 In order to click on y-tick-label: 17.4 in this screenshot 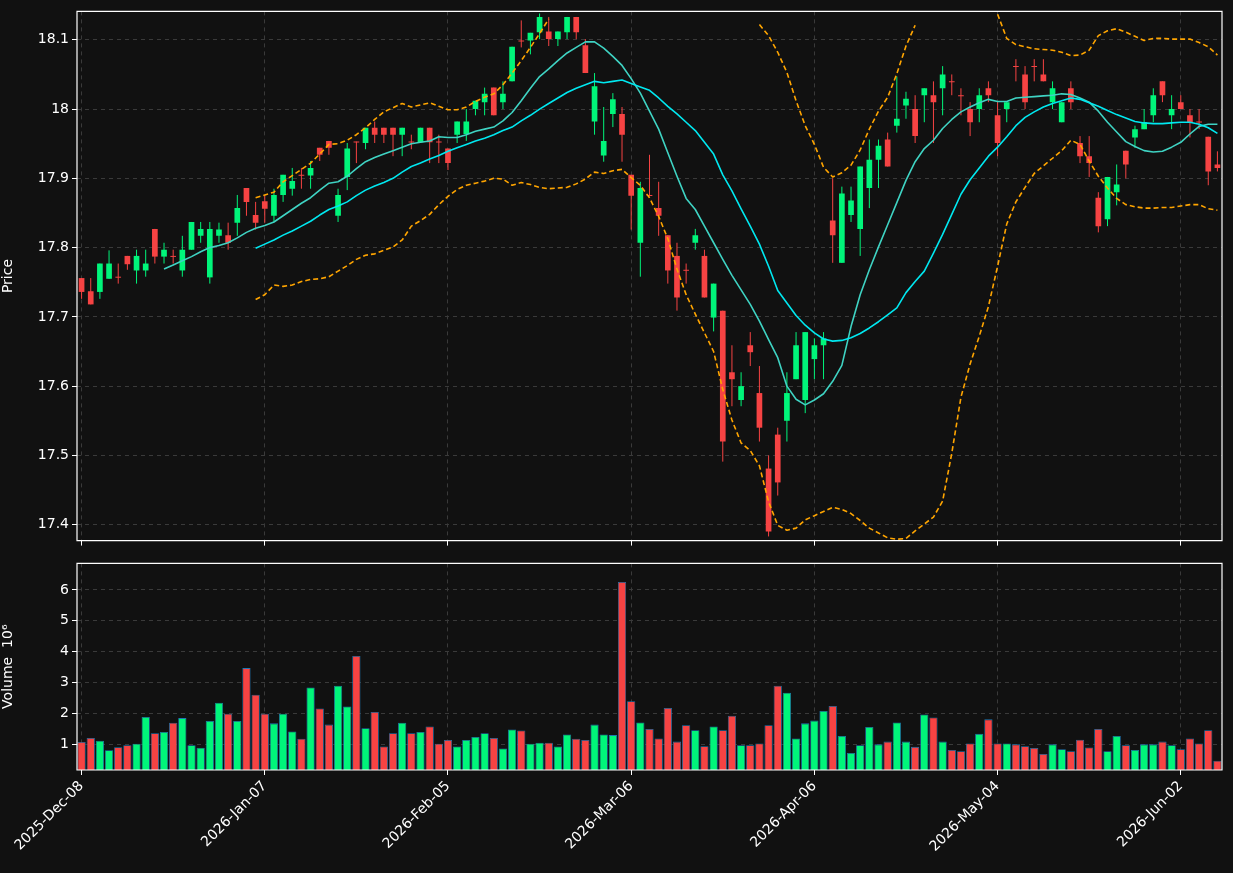, I will do `click(53, 523)`.